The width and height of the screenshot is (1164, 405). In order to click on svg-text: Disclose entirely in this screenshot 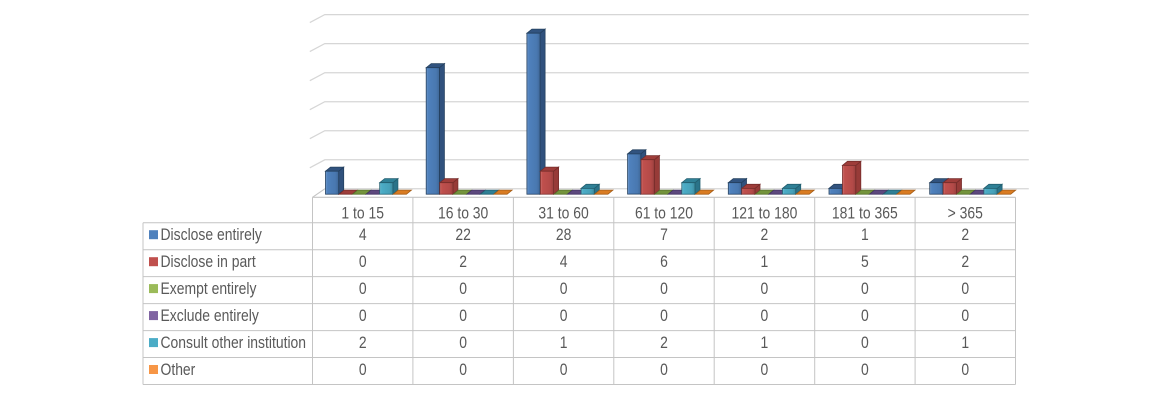, I will do `click(211, 235)`.